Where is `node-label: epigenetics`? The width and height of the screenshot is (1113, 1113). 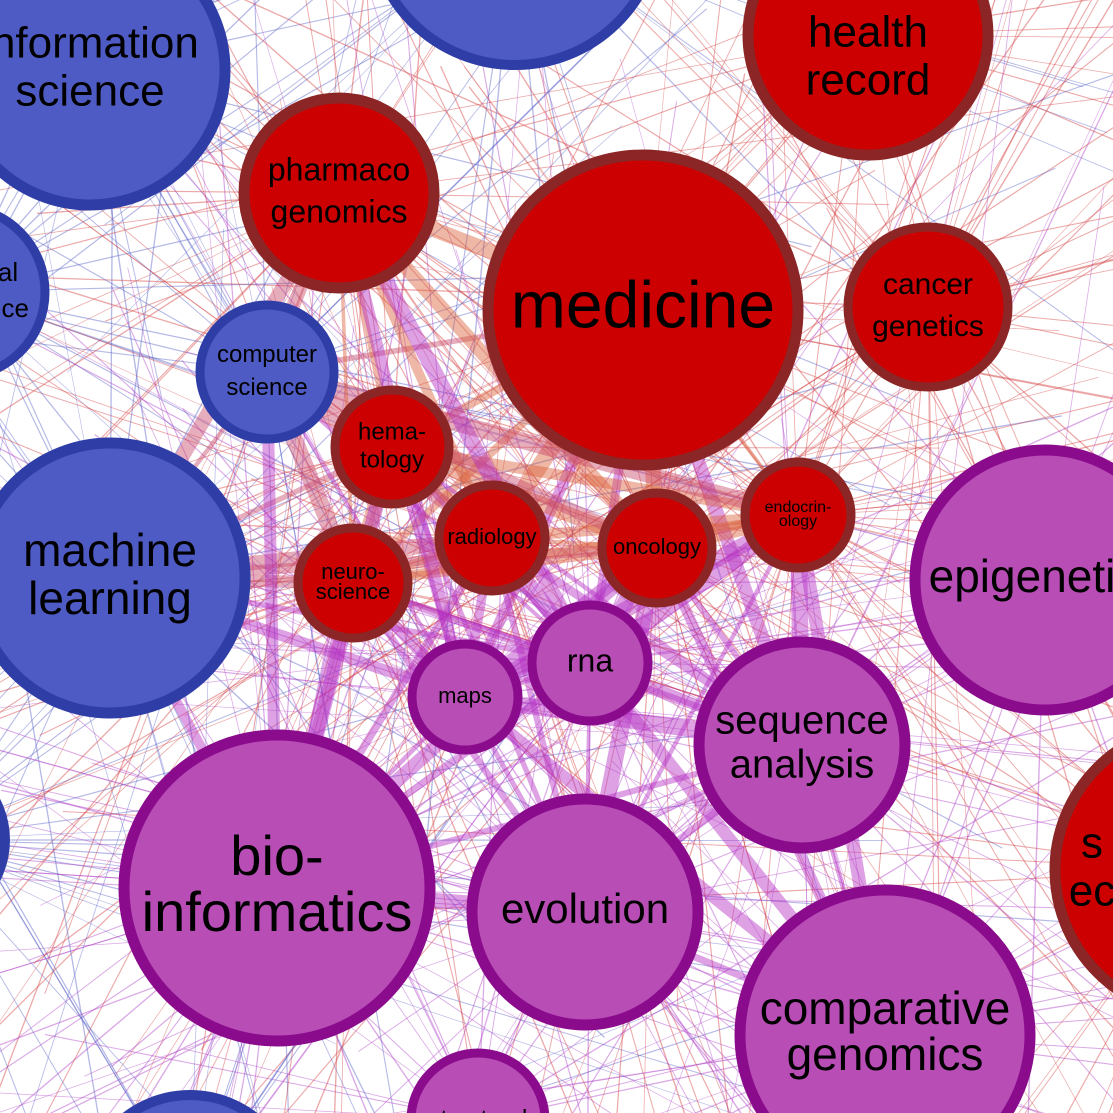 node-label: epigenetics is located at coordinates (1021, 576).